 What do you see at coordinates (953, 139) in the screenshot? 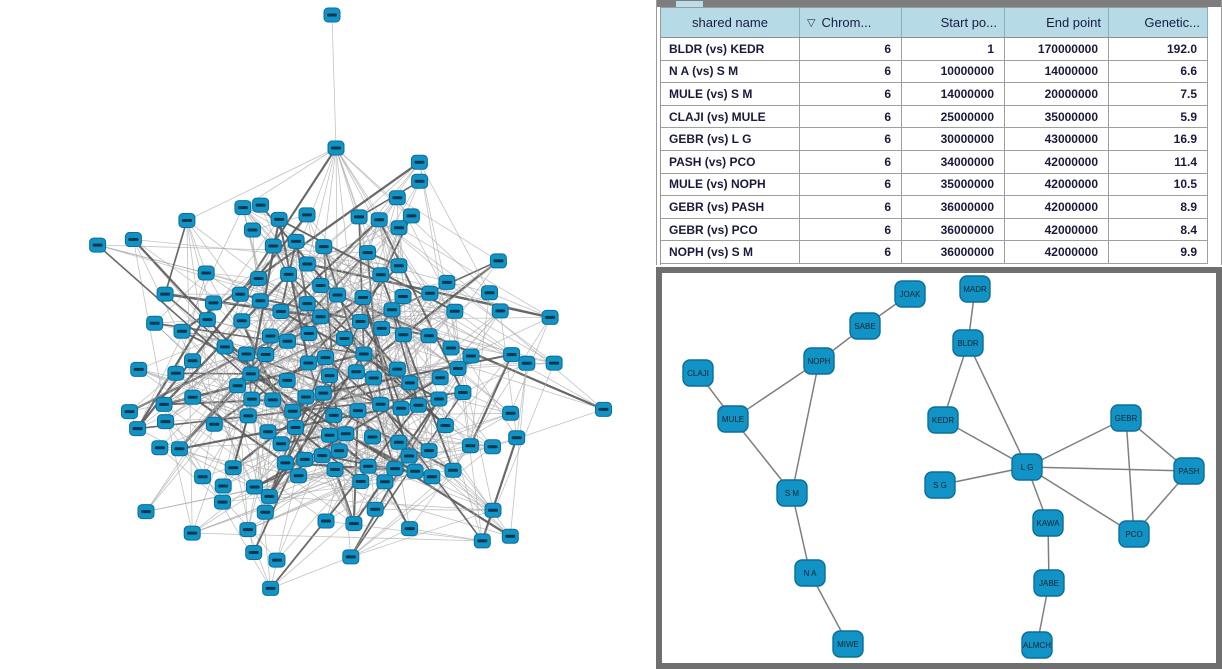
I see `cell-start-position: 30000000` at bounding box center [953, 139].